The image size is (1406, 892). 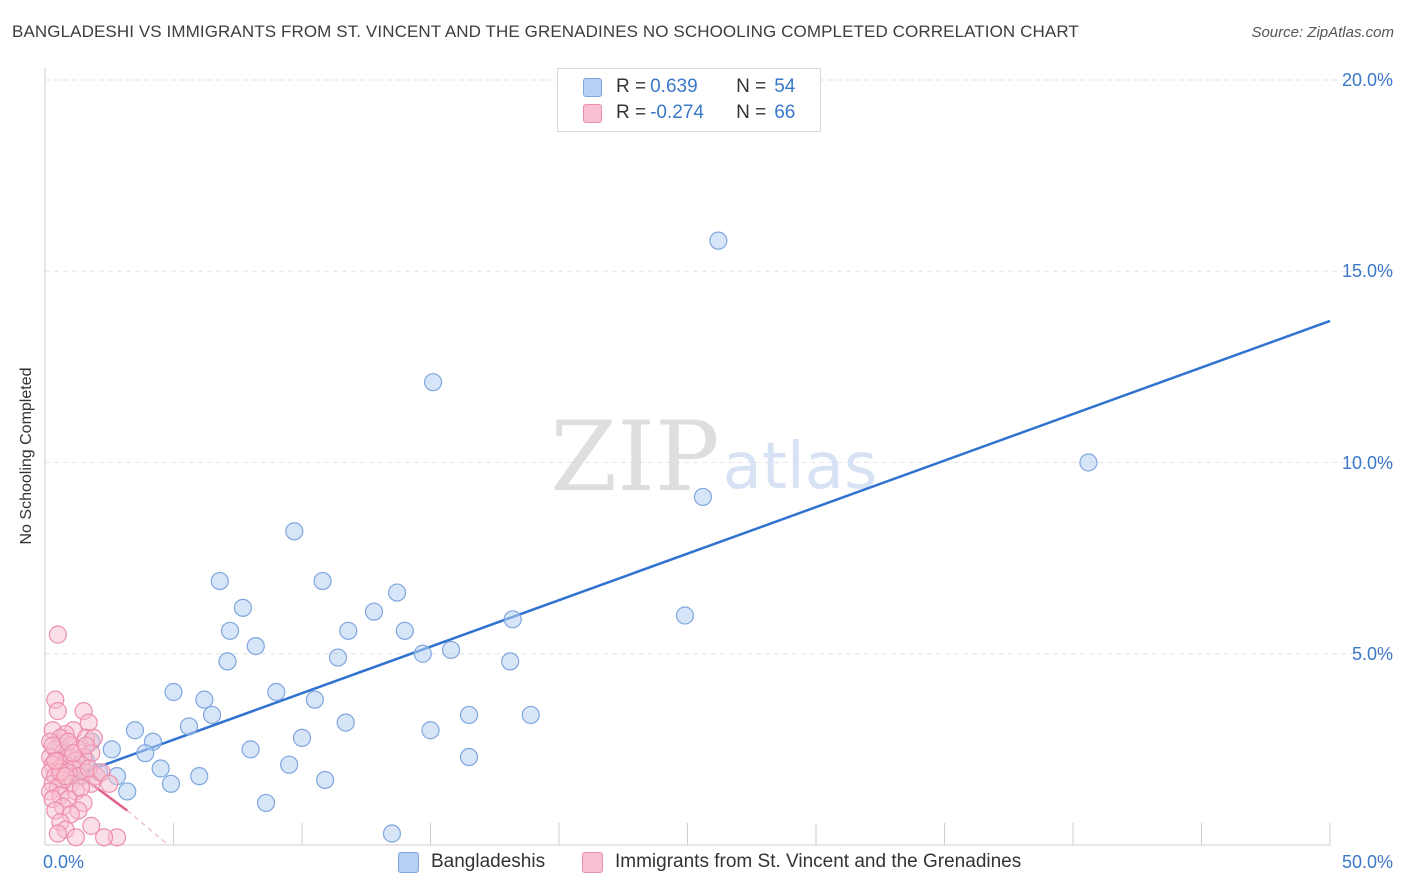 What do you see at coordinates (800, 467) in the screenshot?
I see `watermark-atlas: atlas` at bounding box center [800, 467].